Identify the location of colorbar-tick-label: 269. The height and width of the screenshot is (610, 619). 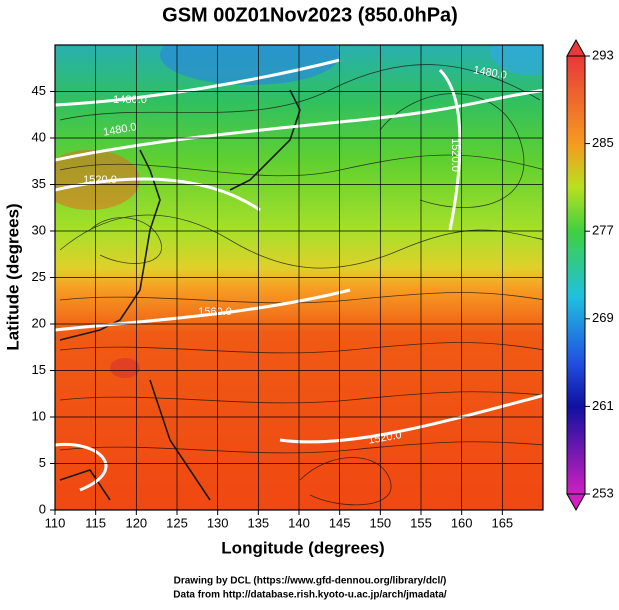
(603, 317).